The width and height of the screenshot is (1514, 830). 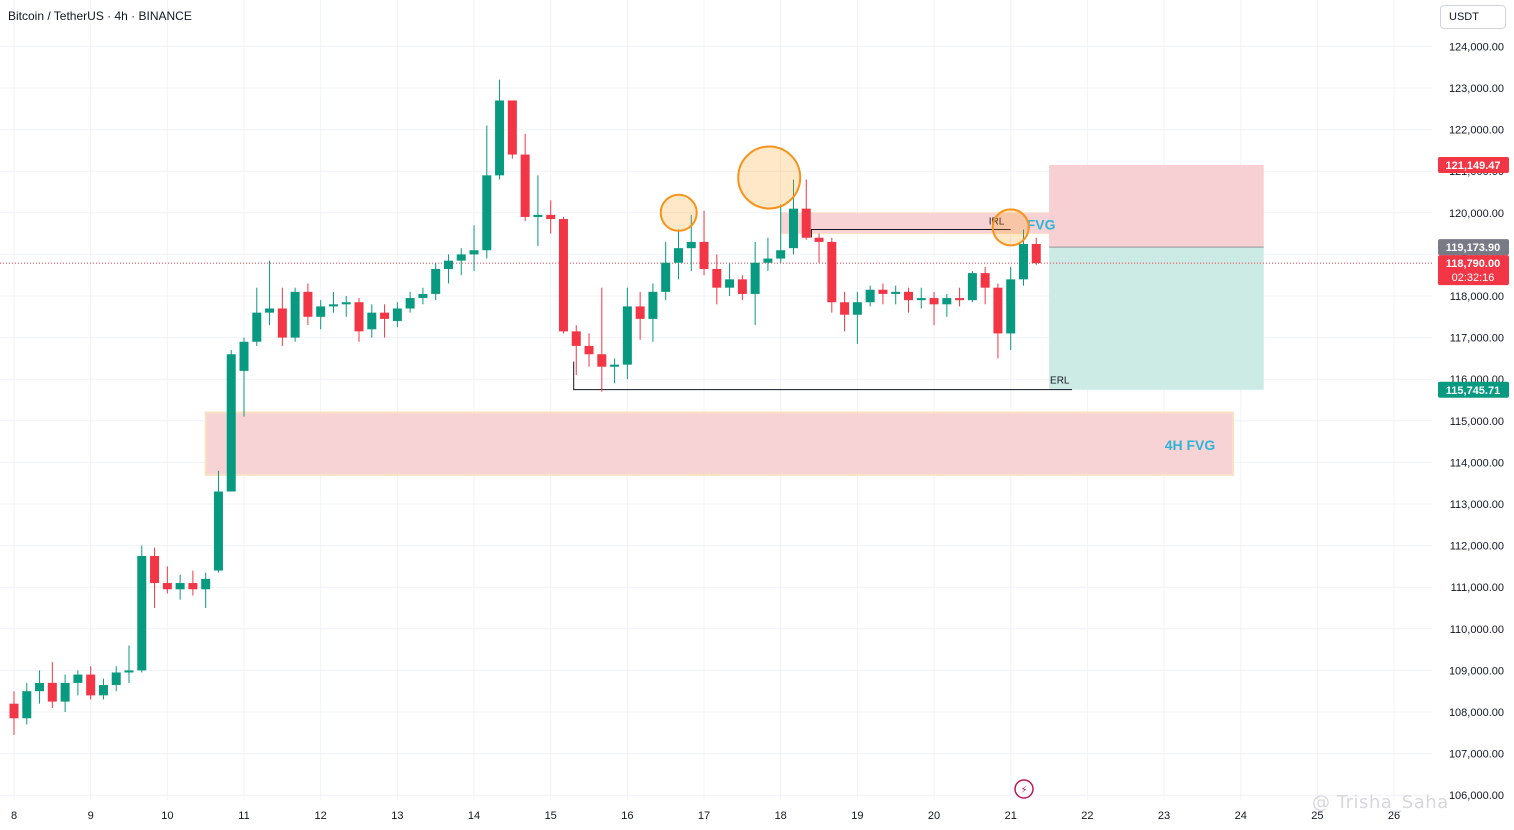 What do you see at coordinates (1087, 816) in the screenshot?
I see `date-tick-label: 22` at bounding box center [1087, 816].